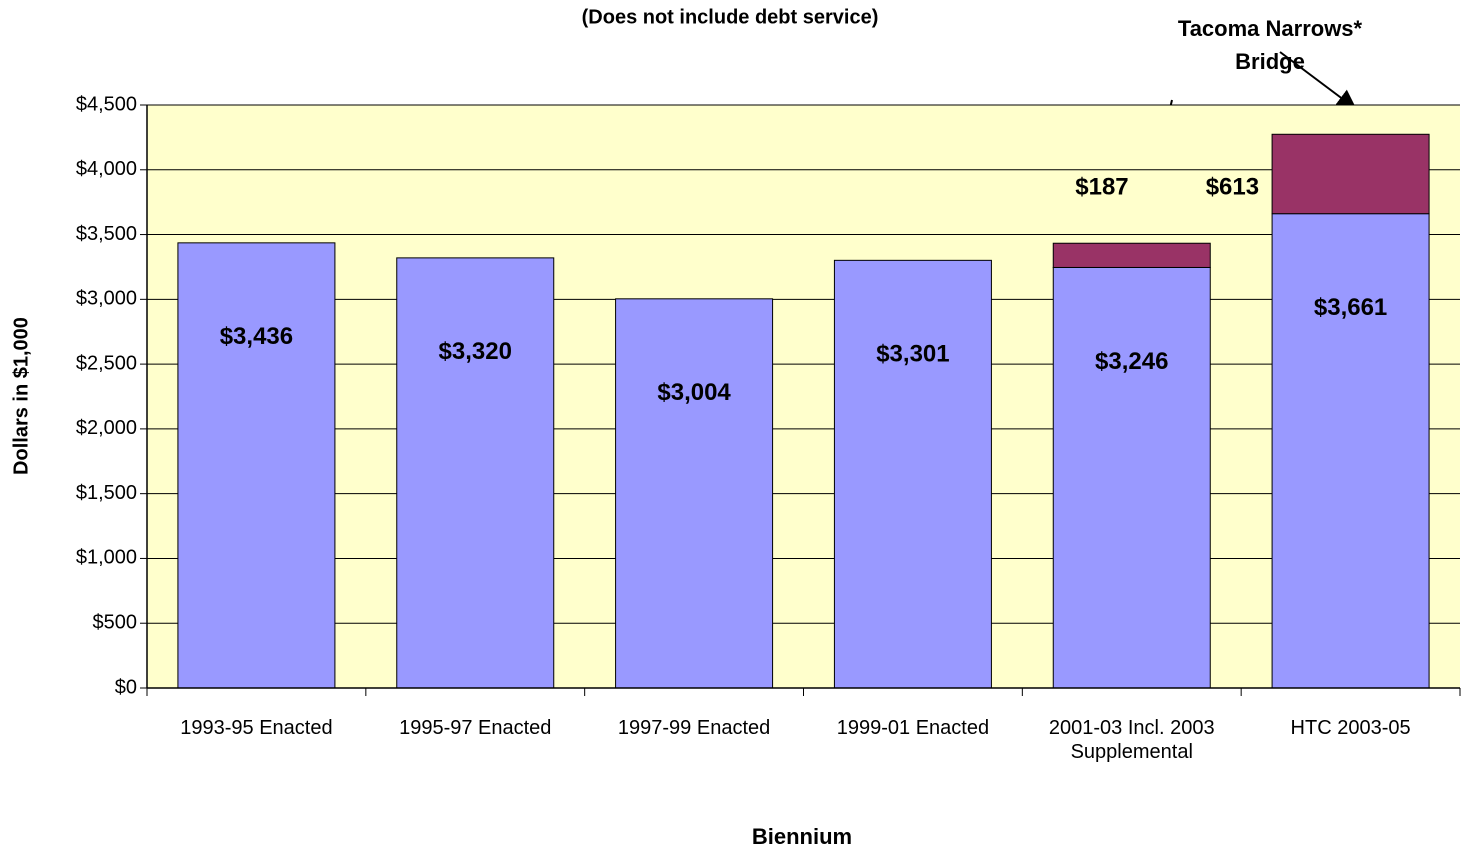  Describe the element at coordinates (694, 728) in the screenshot. I see `x-tick-label: 1997-99 Enacted` at that location.